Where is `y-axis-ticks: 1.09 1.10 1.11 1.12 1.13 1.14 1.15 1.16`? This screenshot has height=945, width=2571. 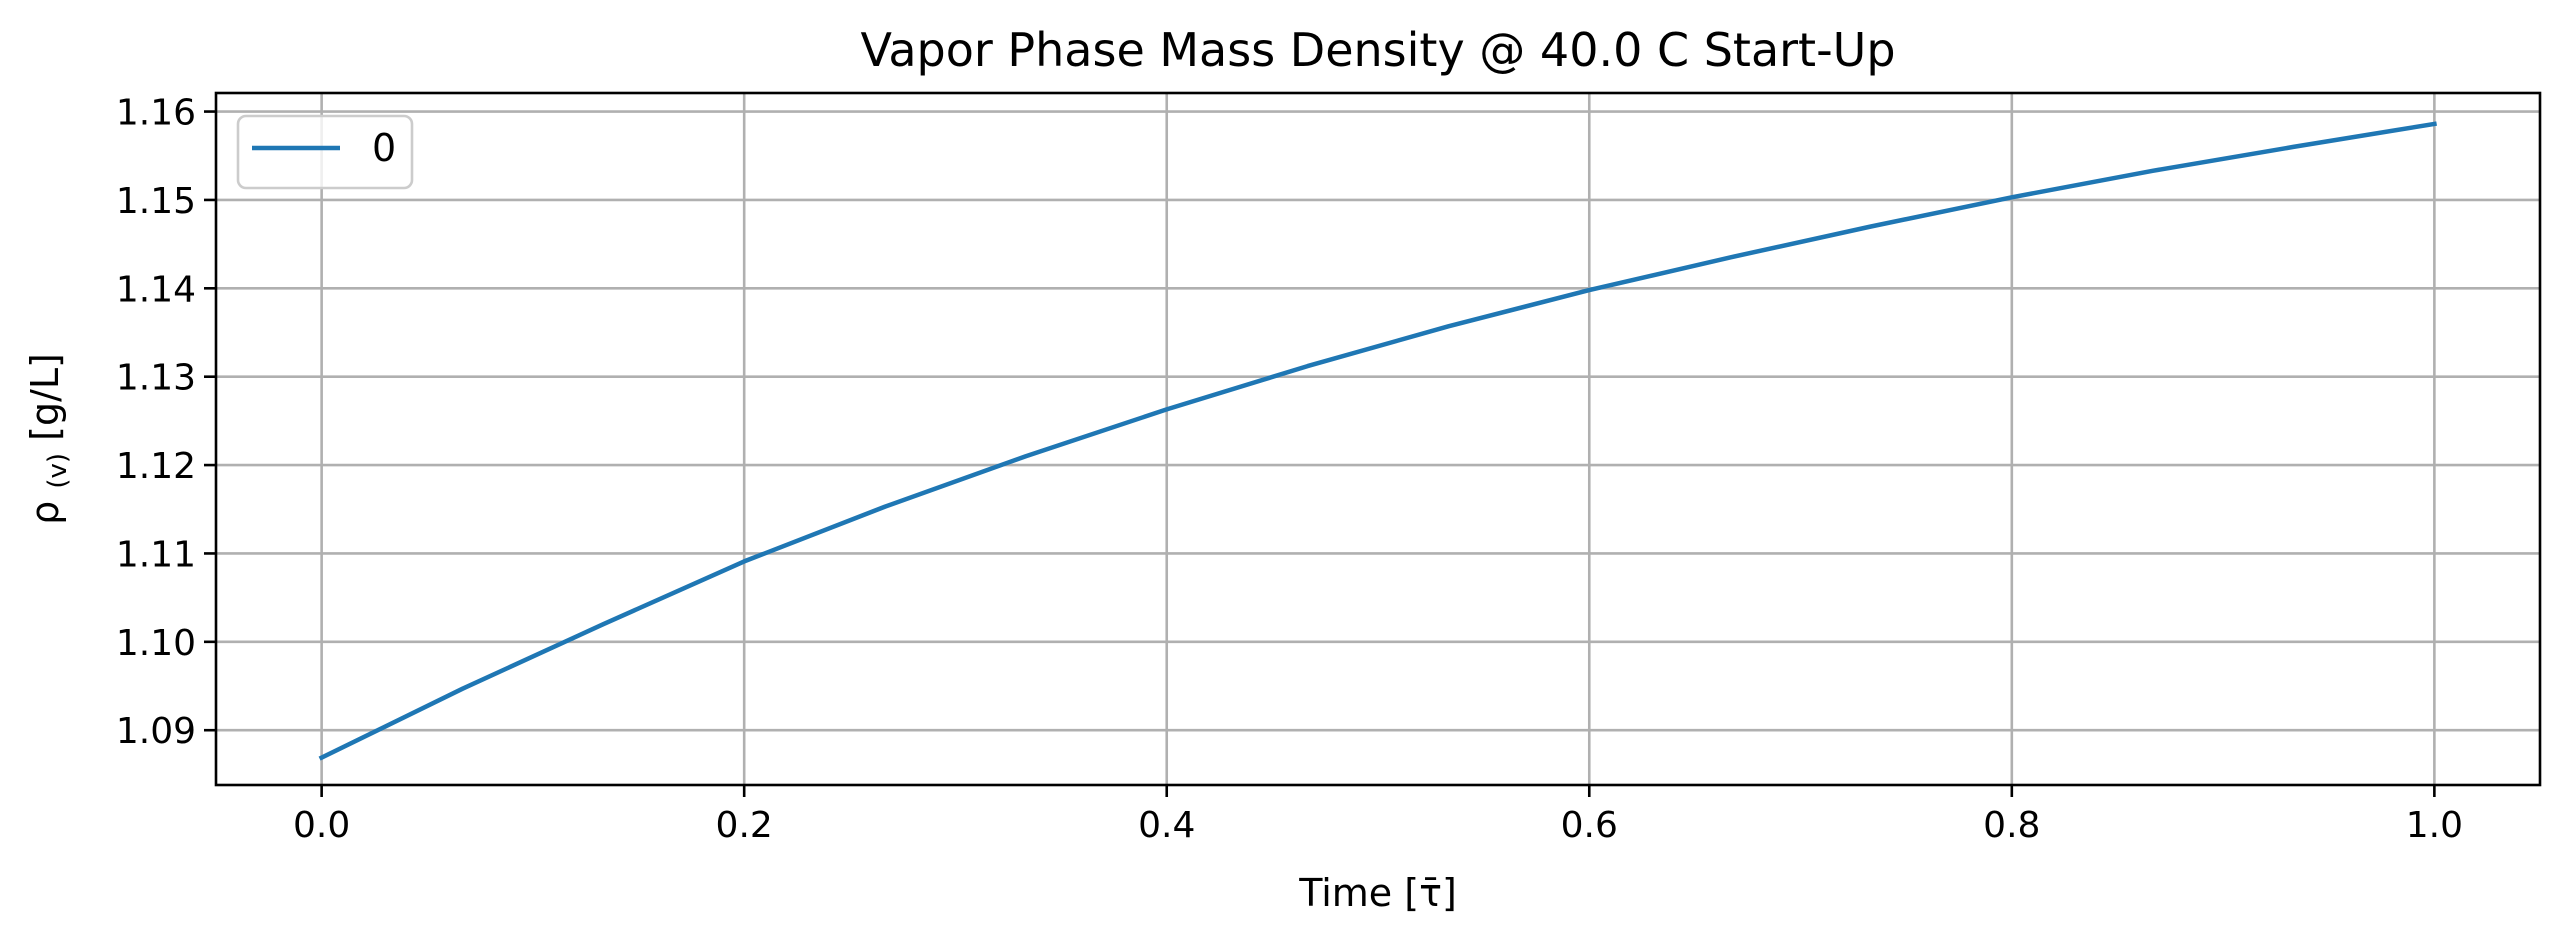 y-axis-ticks: 1.09 1.10 1.11 1.12 1.13 1.14 1.15 1.16 is located at coordinates (166, 422).